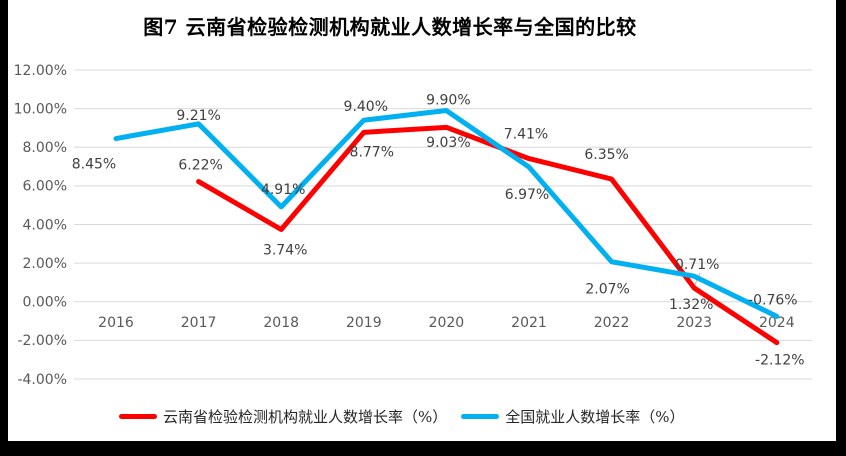 This screenshot has height=456, width=846. I want to click on data-label: 3.74%, so click(285, 250).